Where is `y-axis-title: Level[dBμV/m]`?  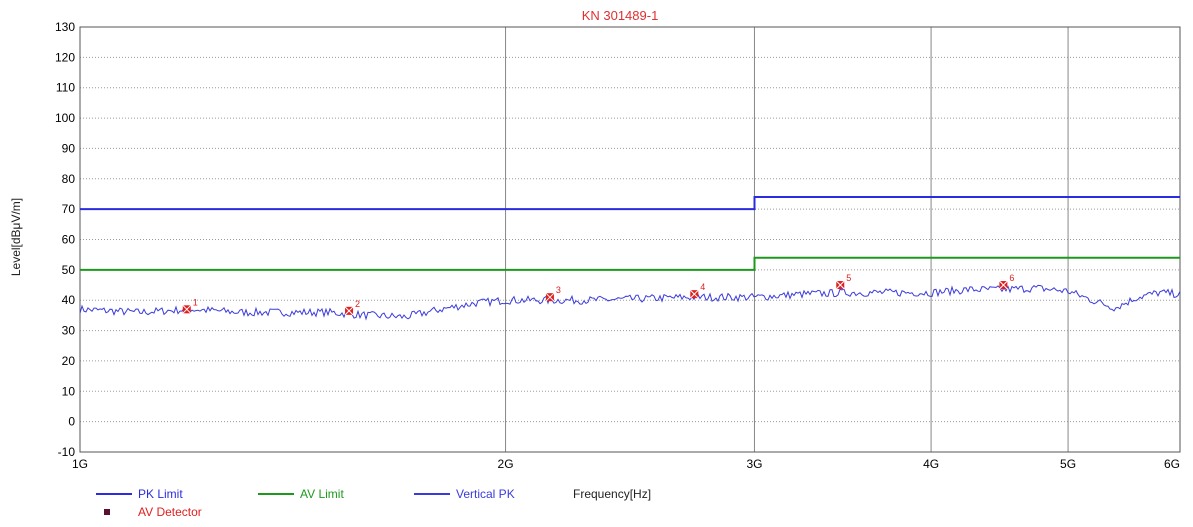 y-axis-title: Level[dBμV/m] is located at coordinates (16, 237).